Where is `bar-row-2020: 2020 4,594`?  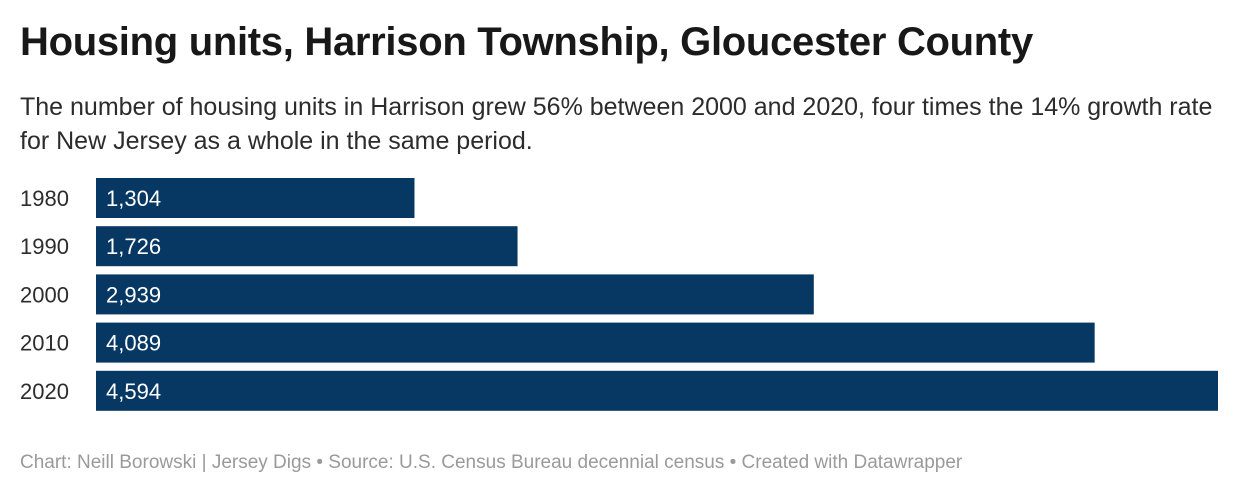 bar-row-2020: 2020 4,594 is located at coordinates (619, 390).